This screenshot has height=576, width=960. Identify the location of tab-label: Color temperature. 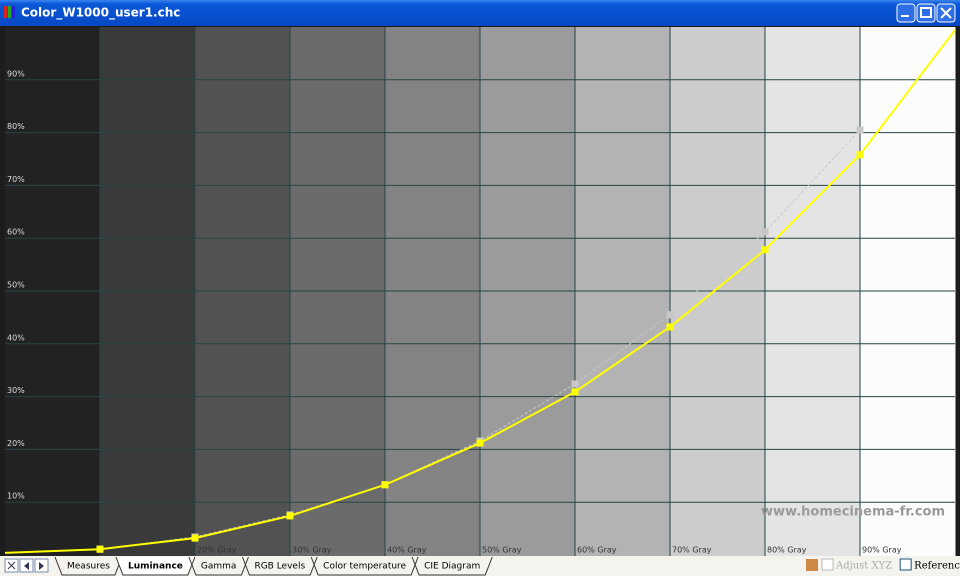
(364, 567).